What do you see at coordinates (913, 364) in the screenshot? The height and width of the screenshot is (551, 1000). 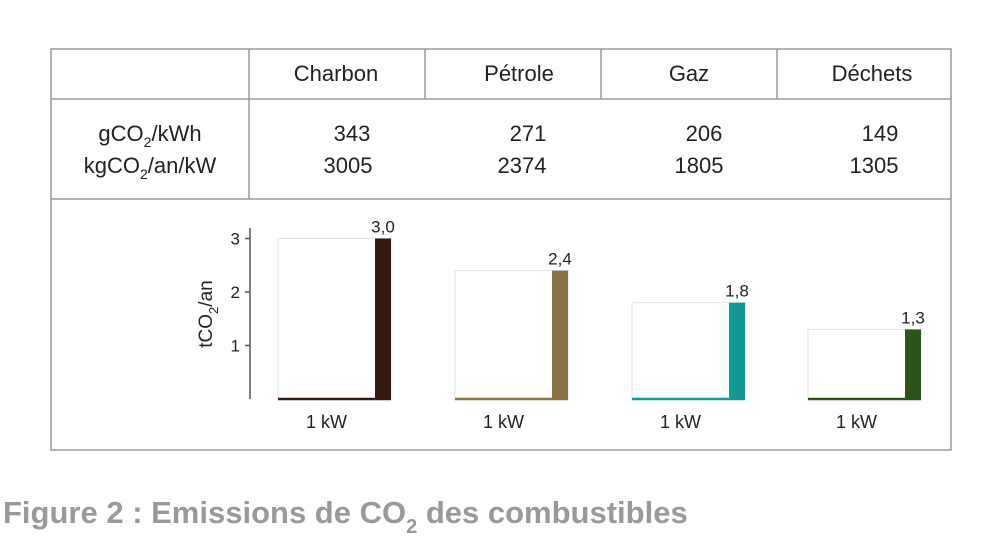 I see `bar-dechets` at bounding box center [913, 364].